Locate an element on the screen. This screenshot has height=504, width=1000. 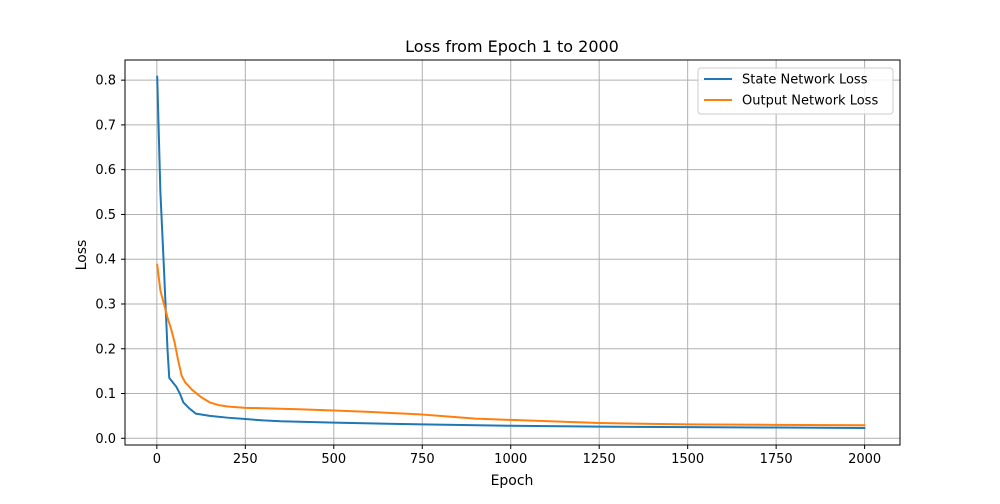
y-tick-label: 0.0 is located at coordinates (105, 439).